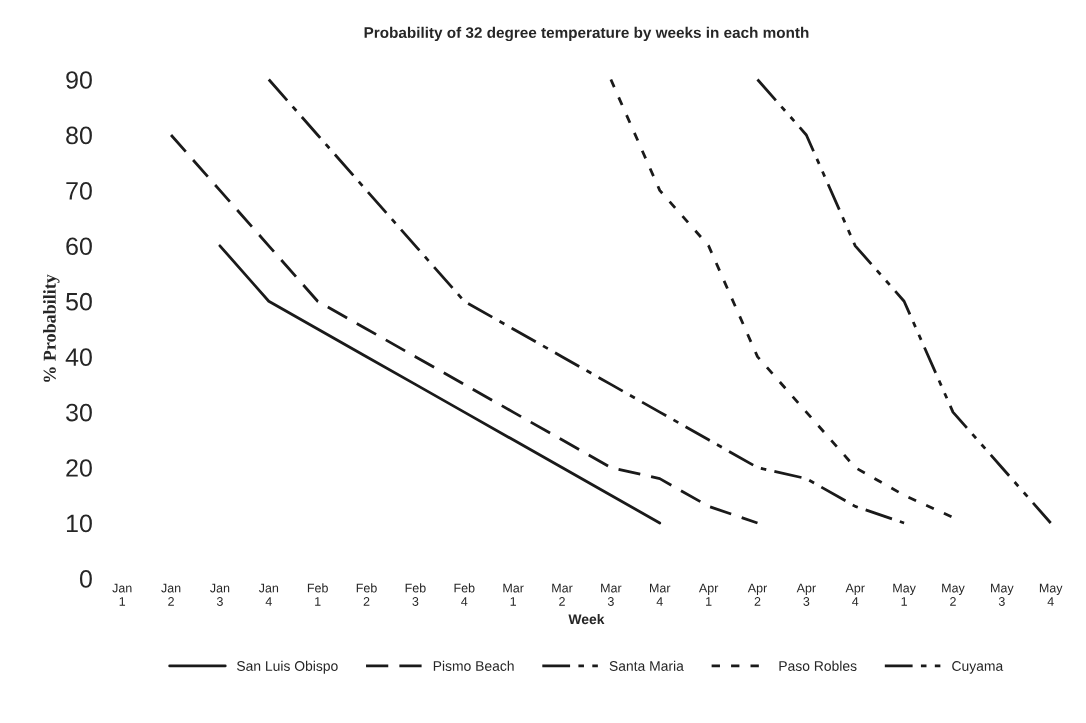 The height and width of the screenshot is (723, 1086). Describe the element at coordinates (660, 594) in the screenshot. I see `x-tick-label: Mar 4` at that location.